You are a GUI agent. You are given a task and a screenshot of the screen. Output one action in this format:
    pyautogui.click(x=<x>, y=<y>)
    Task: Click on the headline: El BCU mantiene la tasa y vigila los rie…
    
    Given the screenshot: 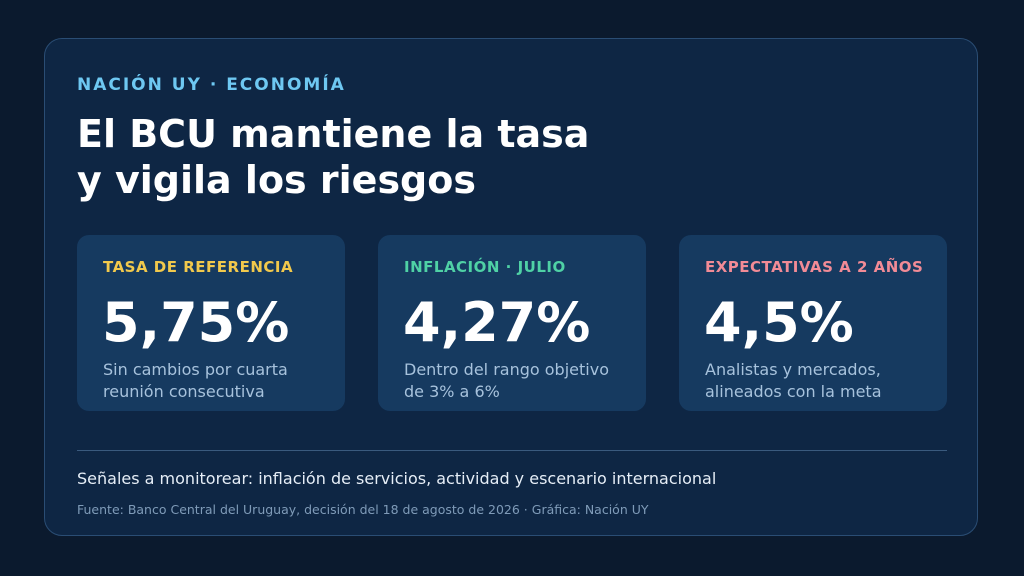 What is the action you would take?
    pyautogui.click(x=427, y=157)
    